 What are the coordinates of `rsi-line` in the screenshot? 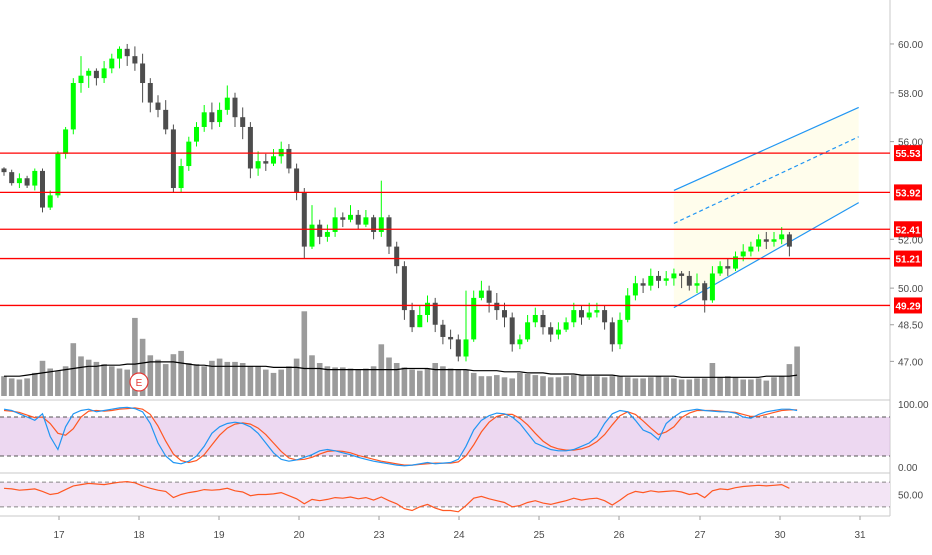 It's located at (396, 496).